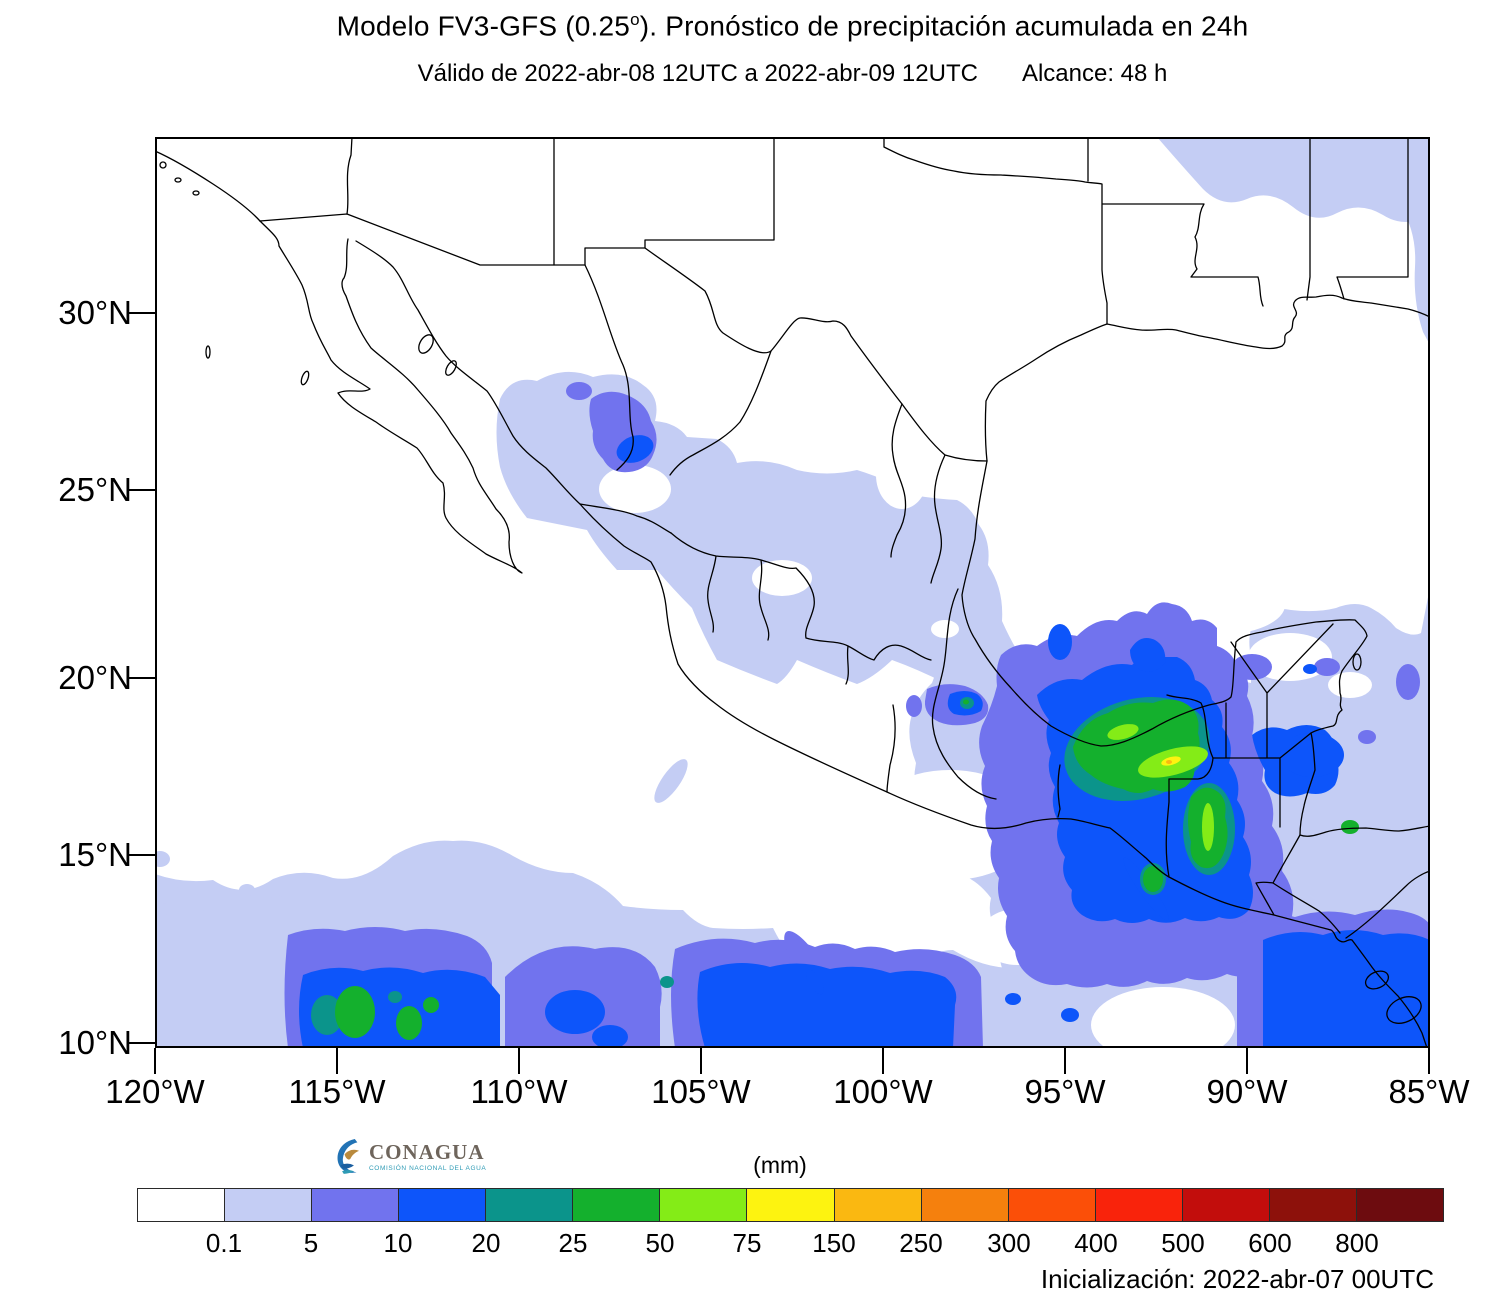  What do you see at coordinates (635, 19) in the screenshot?
I see `title-degree-sup: o` at bounding box center [635, 19].